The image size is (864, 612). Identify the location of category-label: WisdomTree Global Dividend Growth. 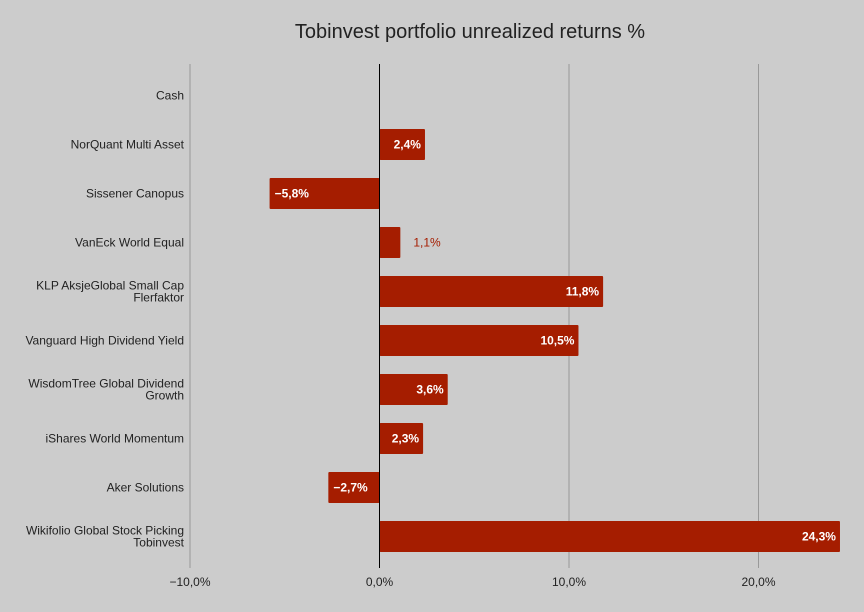
(106, 390).